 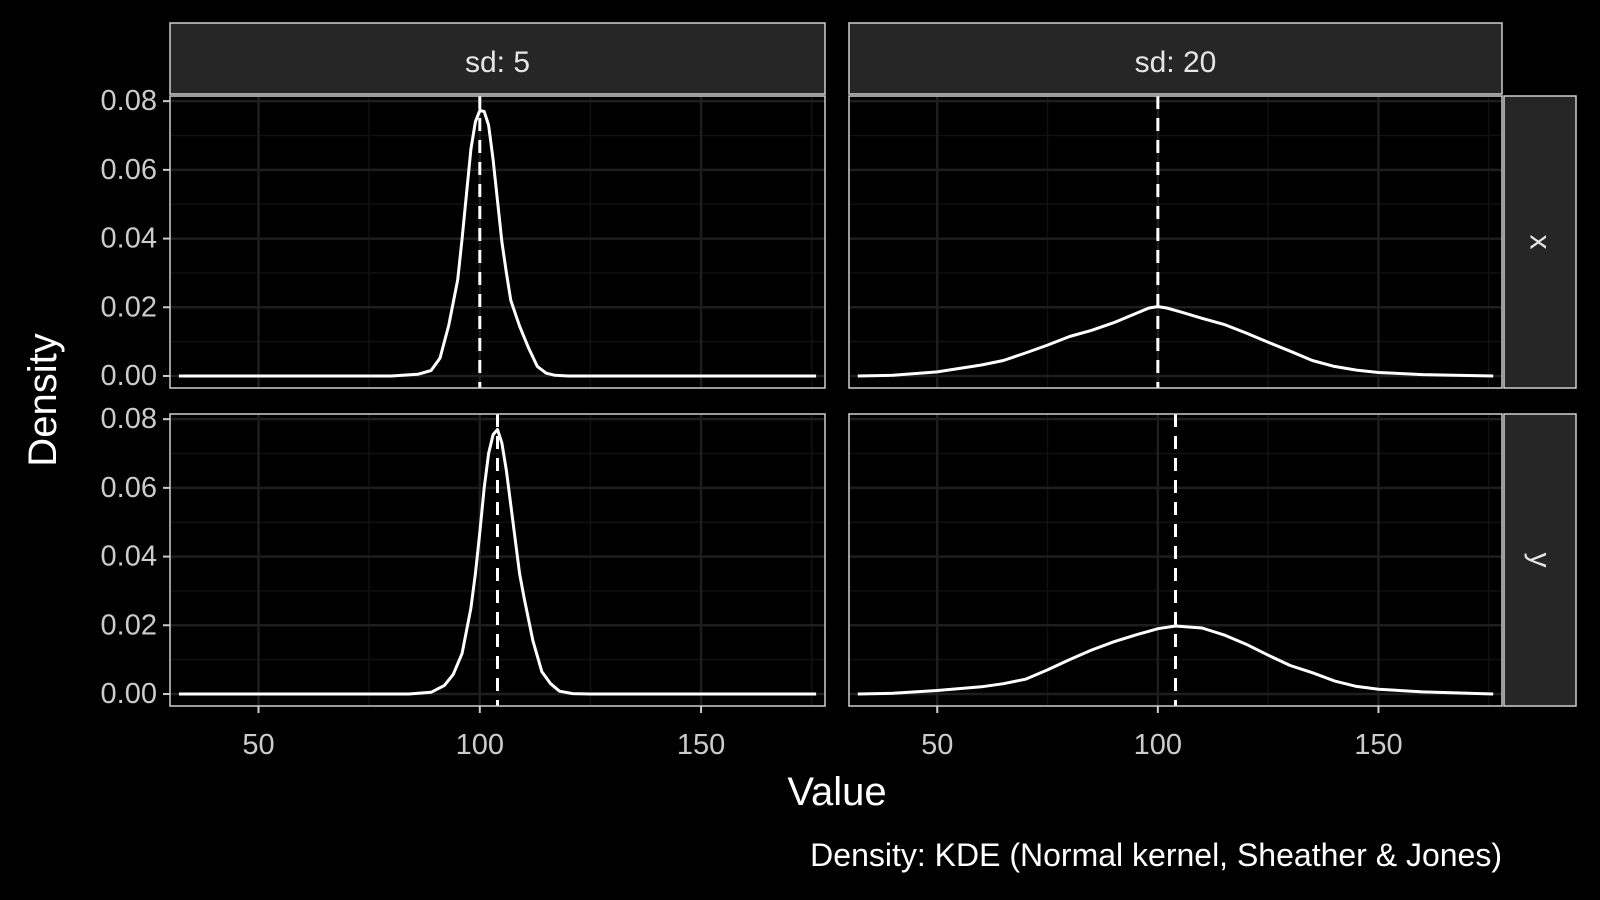 I want to click on row-strip-2-label: y, so click(x=1540, y=560).